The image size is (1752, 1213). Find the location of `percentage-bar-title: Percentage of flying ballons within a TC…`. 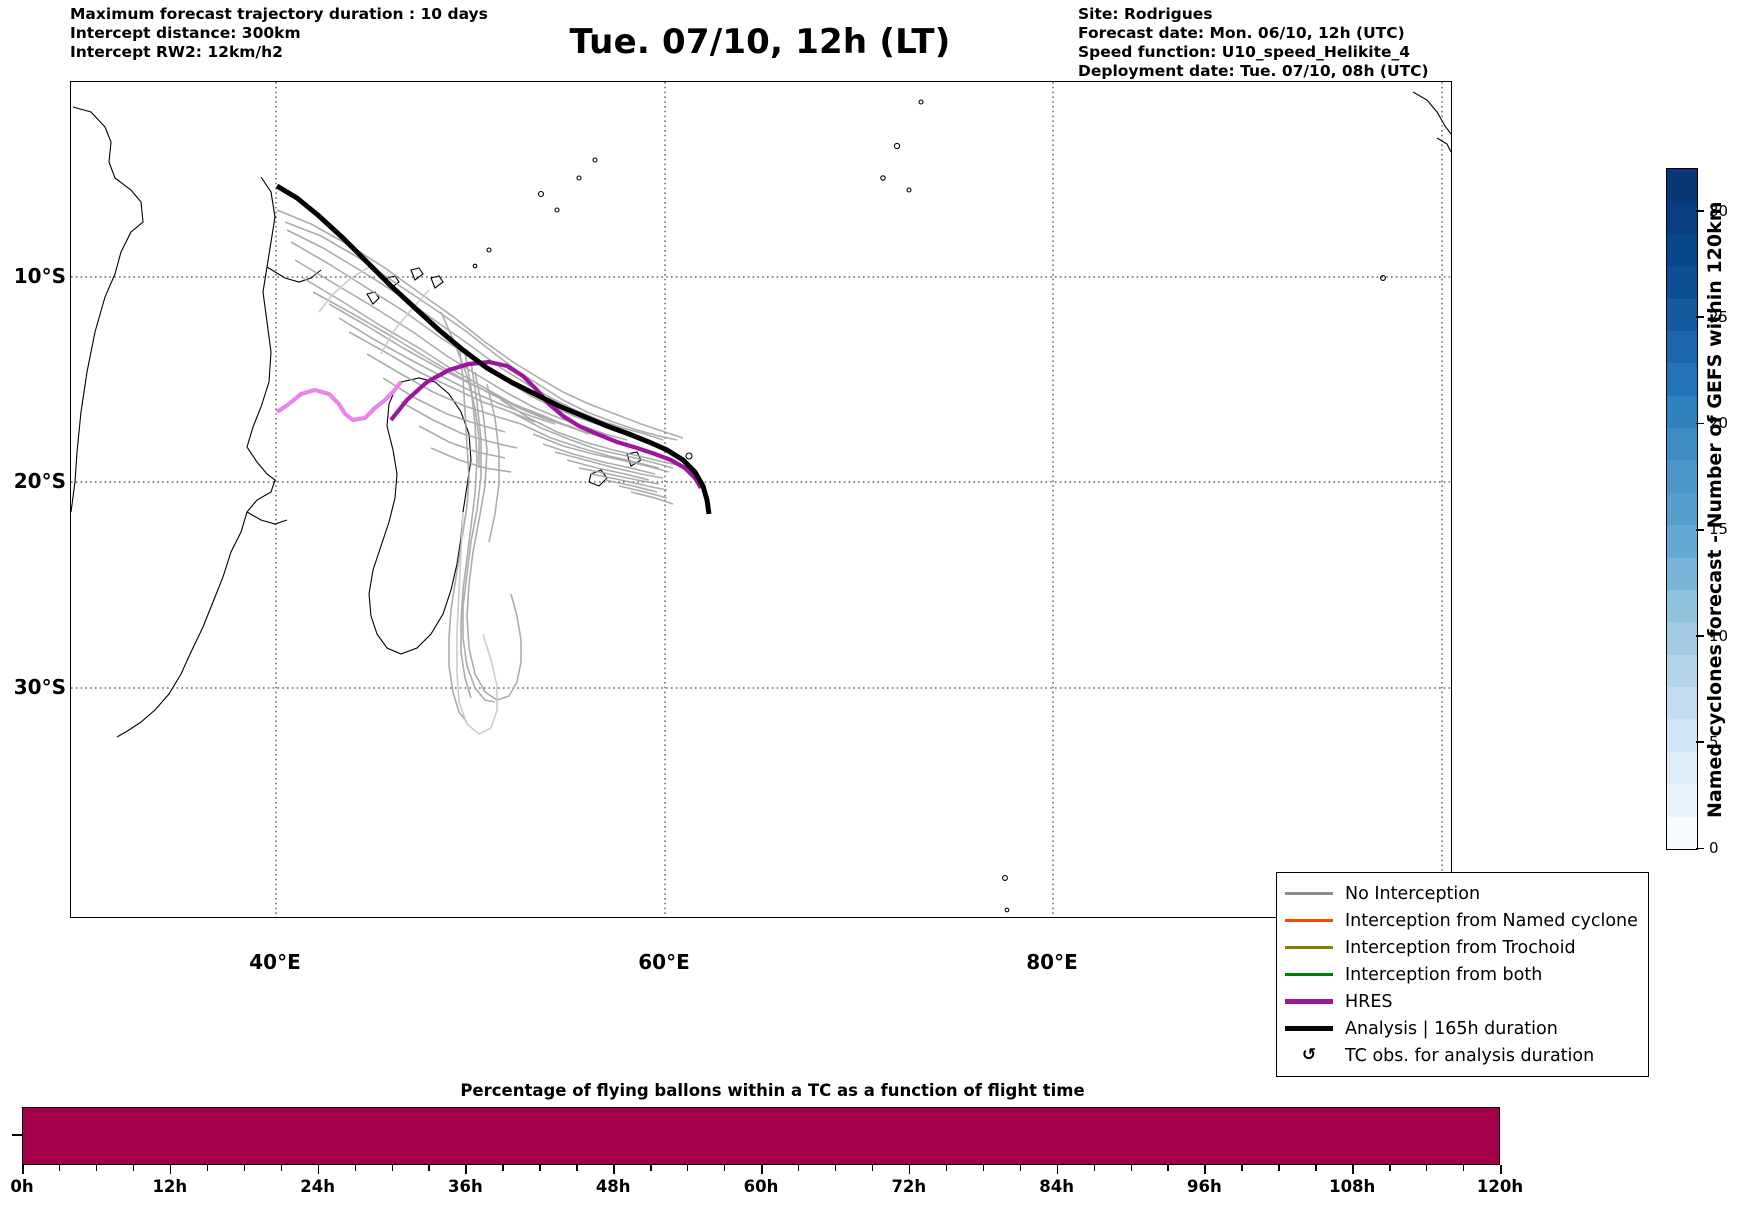

percentage-bar-title: Percentage of flying ballons within a TC… is located at coordinates (772, 1090).